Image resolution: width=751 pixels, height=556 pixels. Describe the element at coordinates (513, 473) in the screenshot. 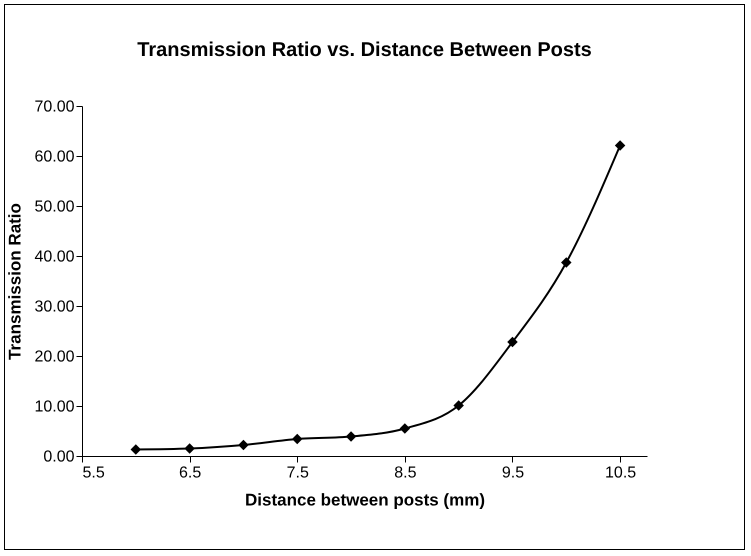

I see `x-tick-label: 9.5` at that location.